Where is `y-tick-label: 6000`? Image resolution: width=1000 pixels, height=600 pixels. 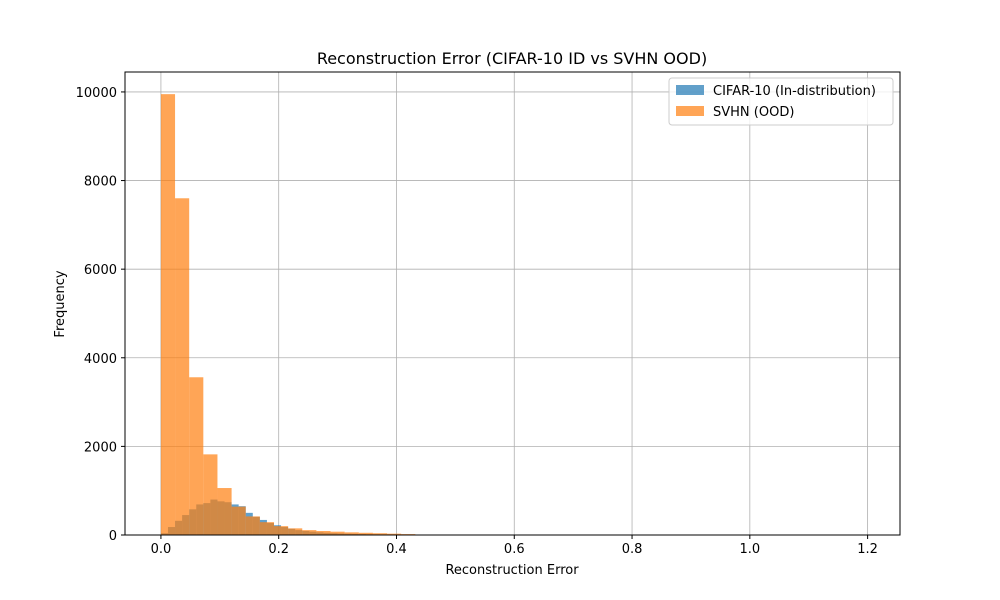 y-tick-label: 6000 is located at coordinates (100, 270).